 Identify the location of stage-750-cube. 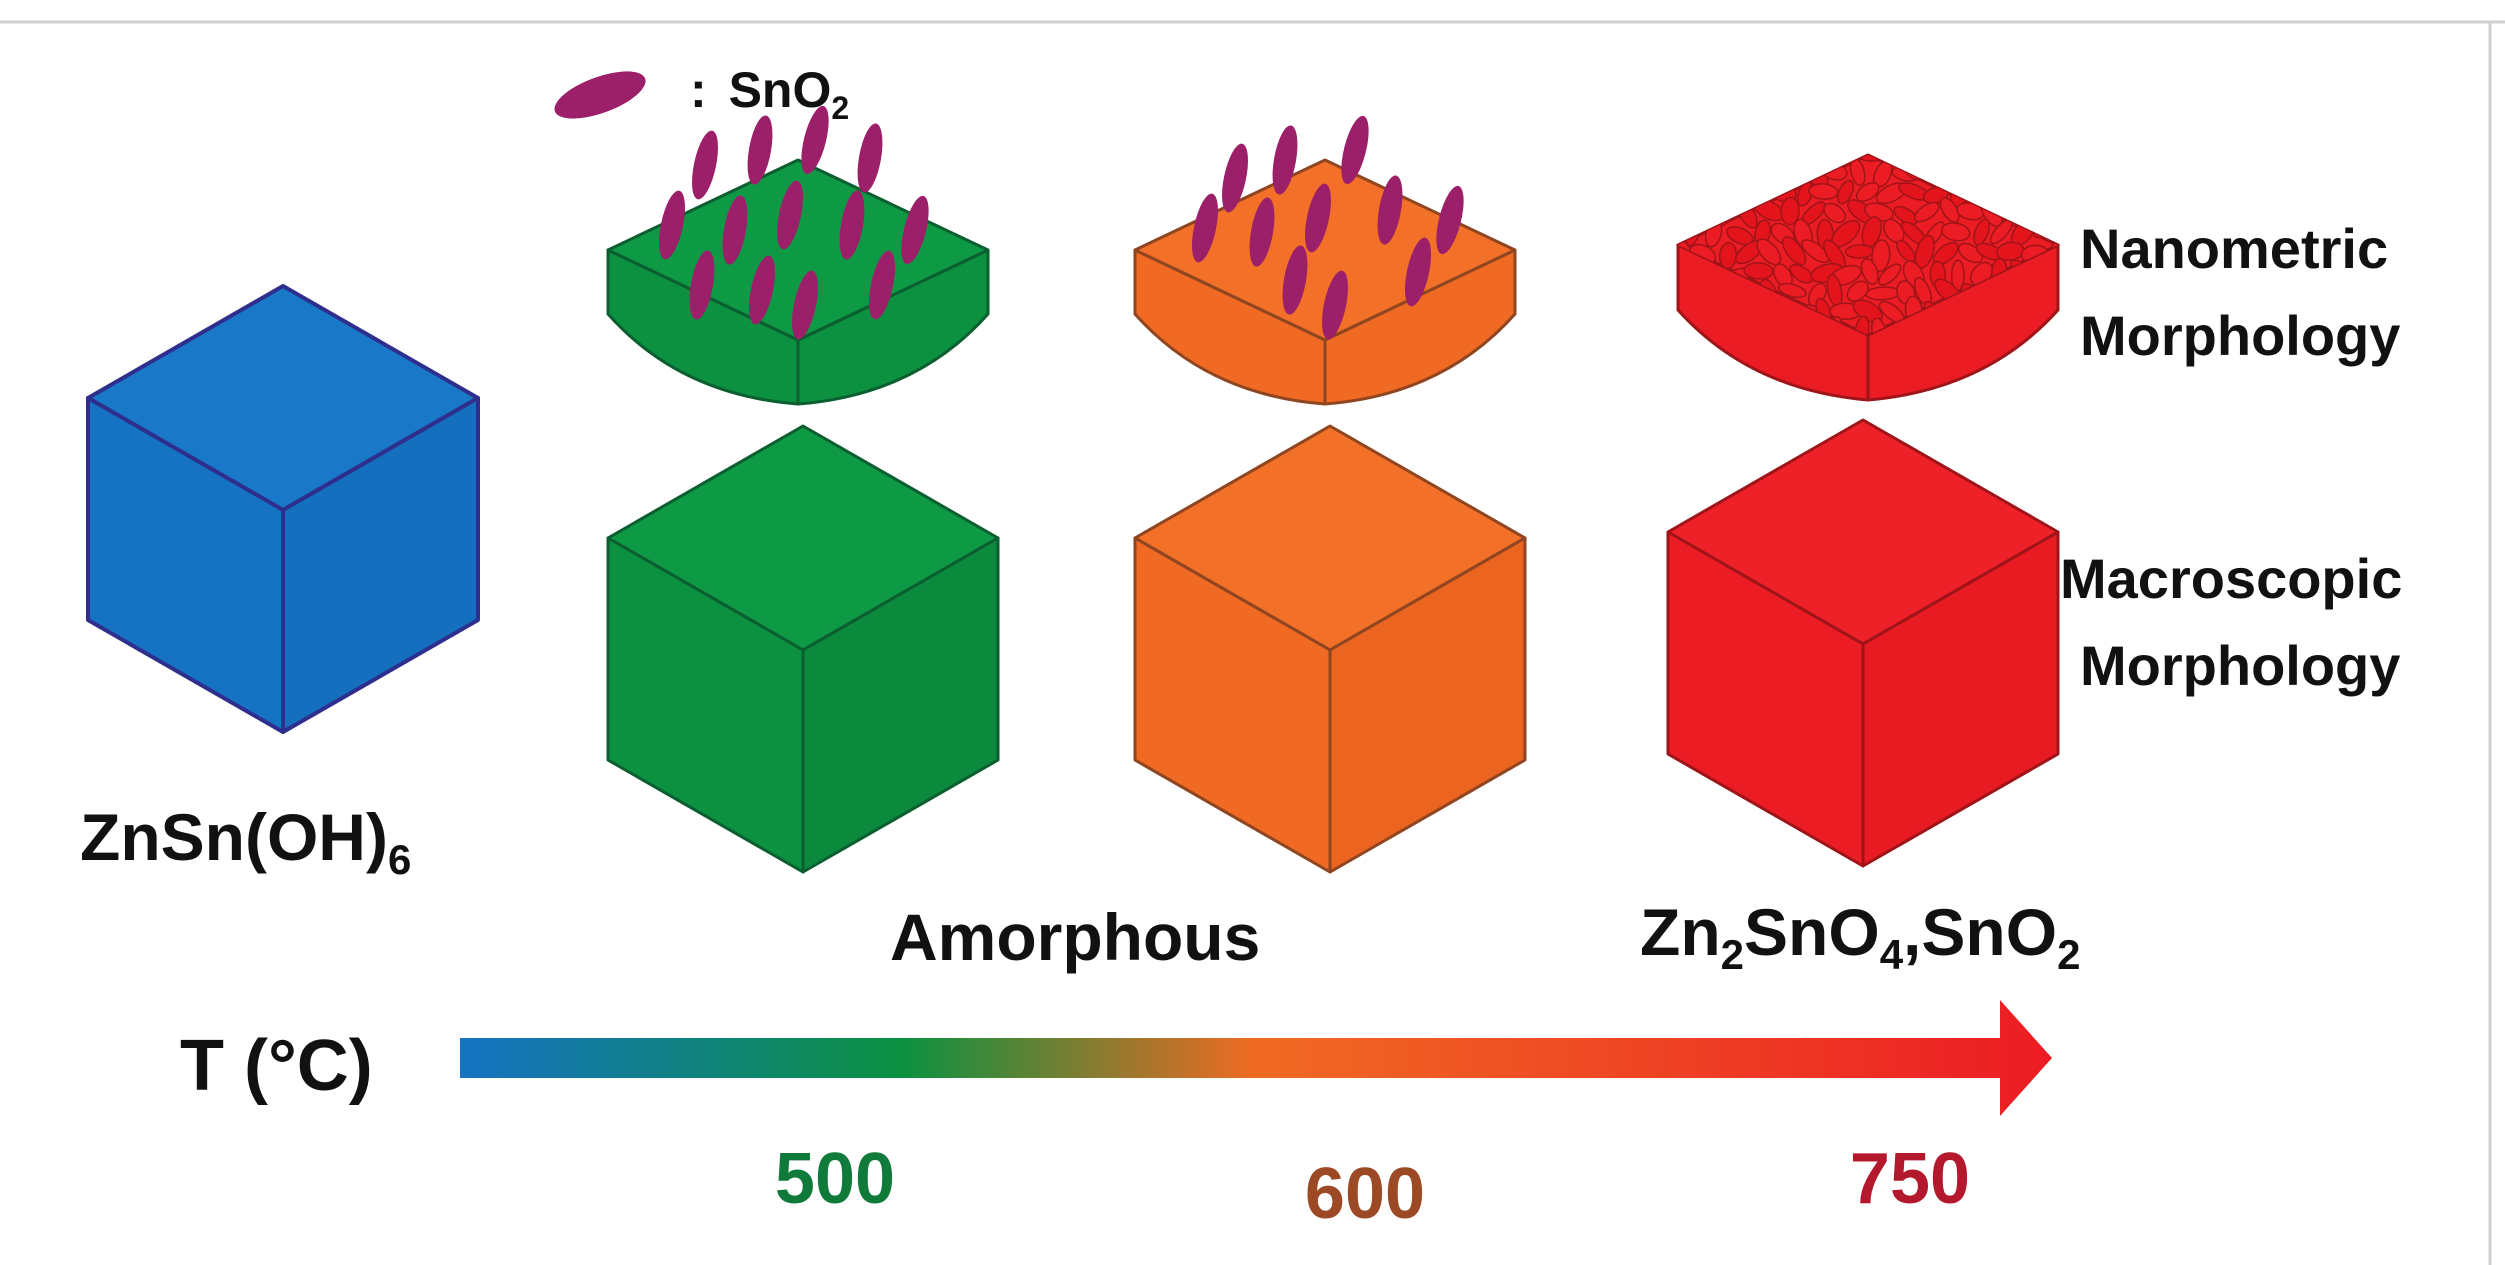
(1863, 643).